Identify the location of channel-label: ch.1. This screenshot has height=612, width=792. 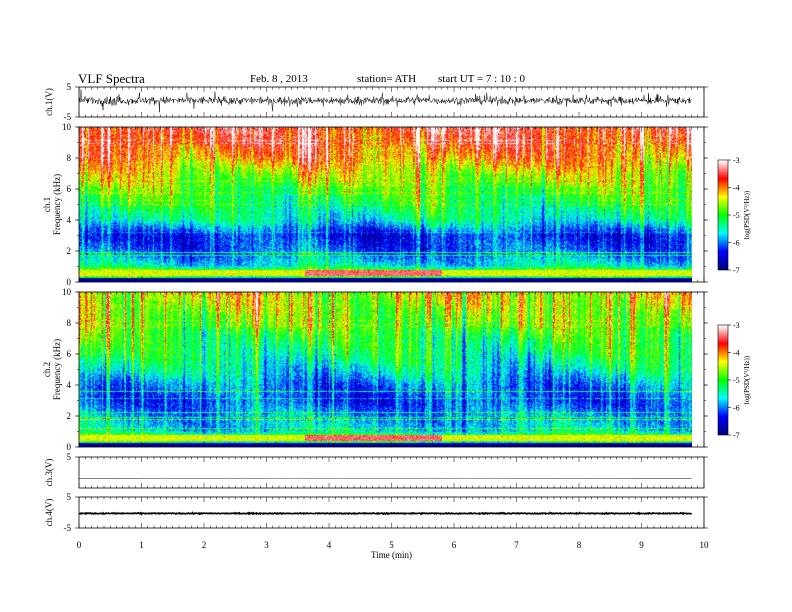
(47, 204).